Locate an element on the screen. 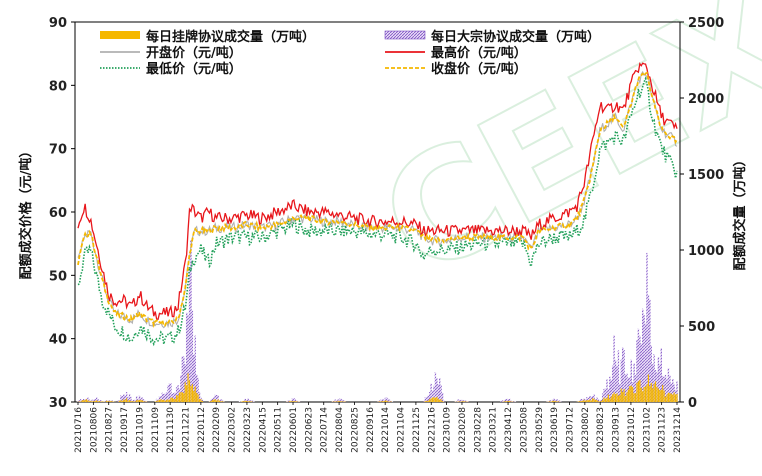 This screenshot has width=762, height=476. x-tick-label: 20230712 is located at coordinates (570, 430).